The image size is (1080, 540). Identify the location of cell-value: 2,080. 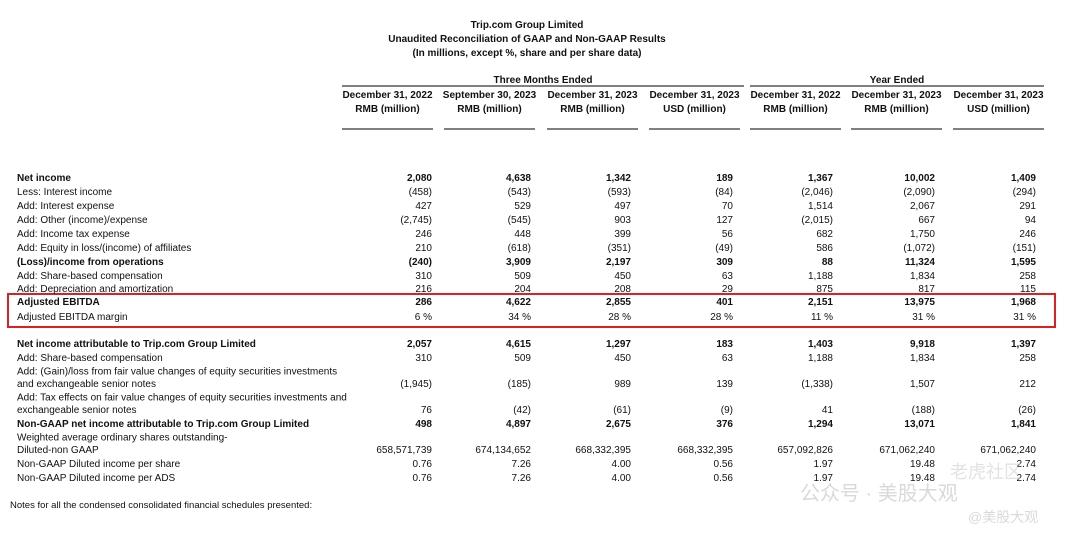
(419, 178).